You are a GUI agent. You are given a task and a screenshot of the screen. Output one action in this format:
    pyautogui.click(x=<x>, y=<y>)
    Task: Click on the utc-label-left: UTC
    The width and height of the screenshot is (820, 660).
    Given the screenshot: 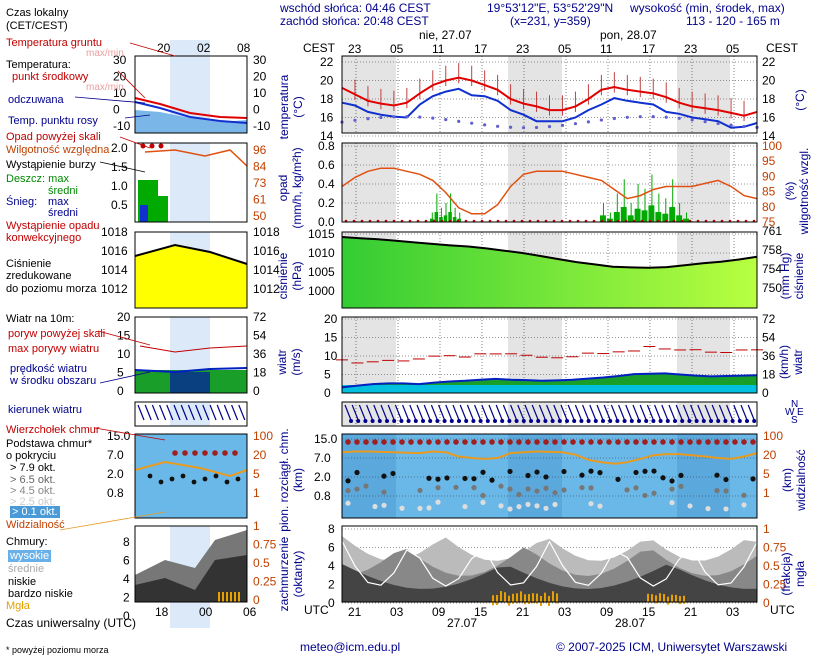 What is the action you would take?
    pyautogui.click(x=316, y=610)
    